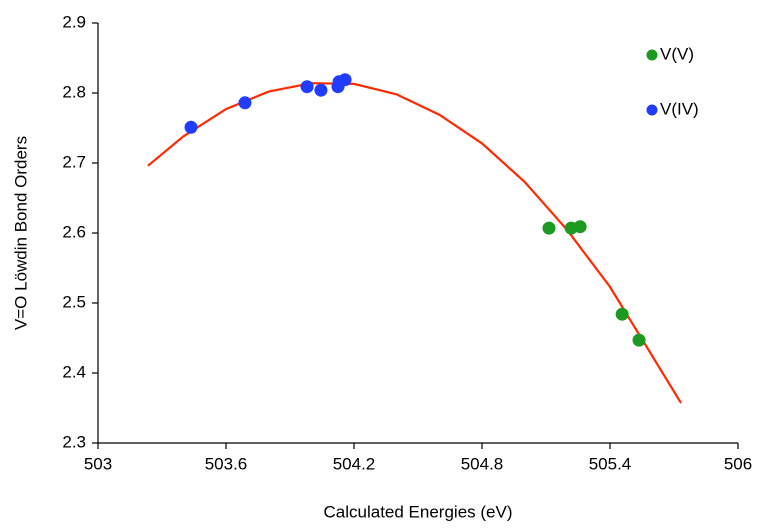  I want to click on y-tick-label: 2.7, so click(74, 161).